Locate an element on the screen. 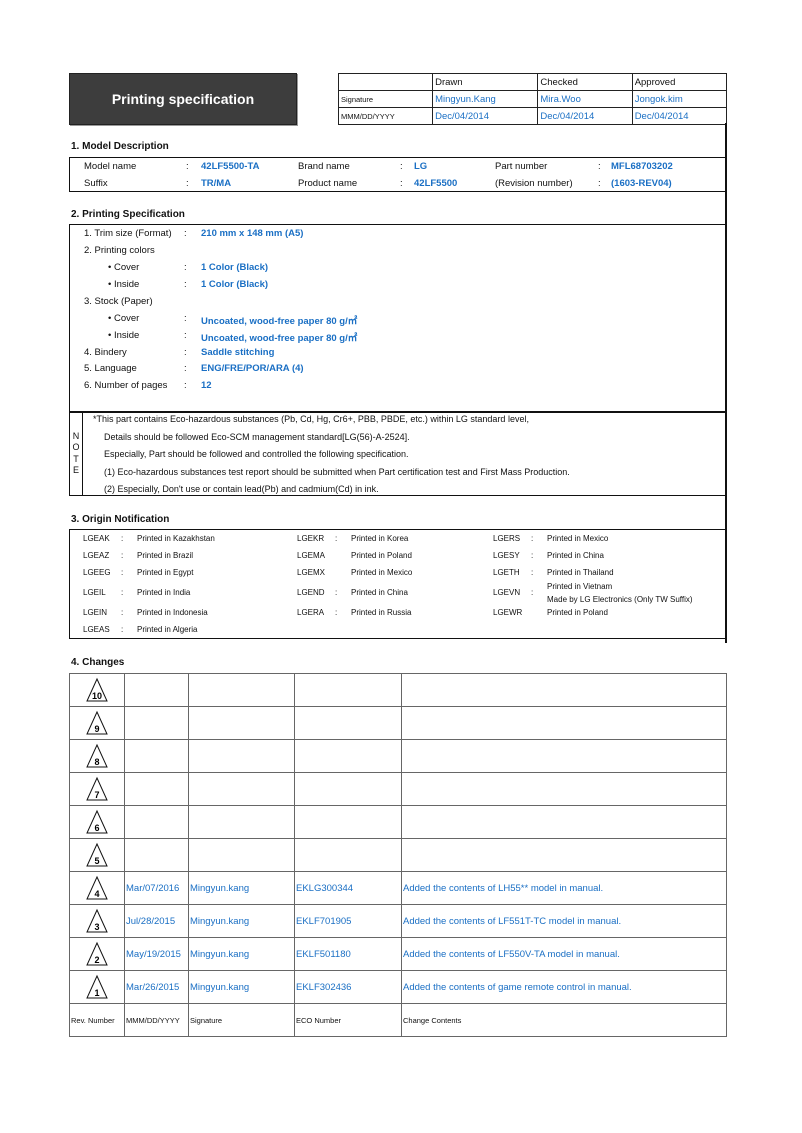 This screenshot has width=802, height=1133. model-field-value: TR/MA is located at coordinates (216, 183).